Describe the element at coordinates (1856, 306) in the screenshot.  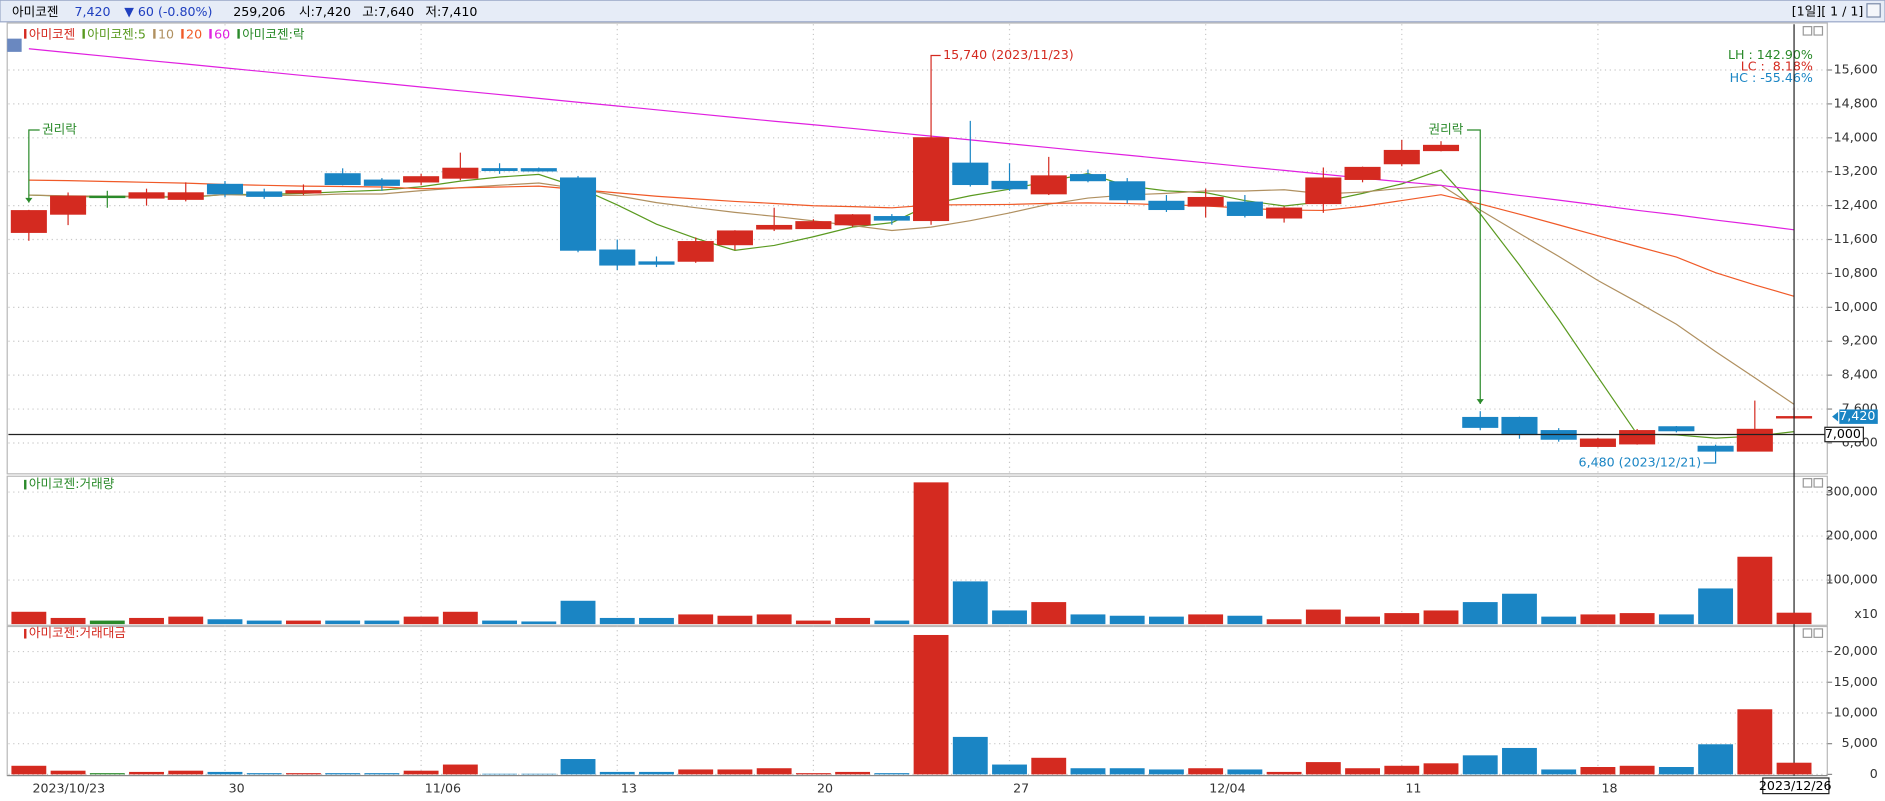
I see `y-tick-label: 10,000` at that location.